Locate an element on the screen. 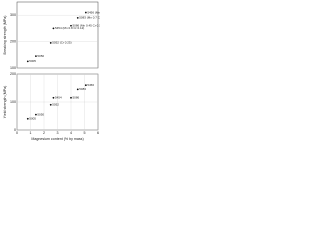 The width and height of the screenshot is (320, 240). y-tick-label: 300 is located at coordinates (13, 15).